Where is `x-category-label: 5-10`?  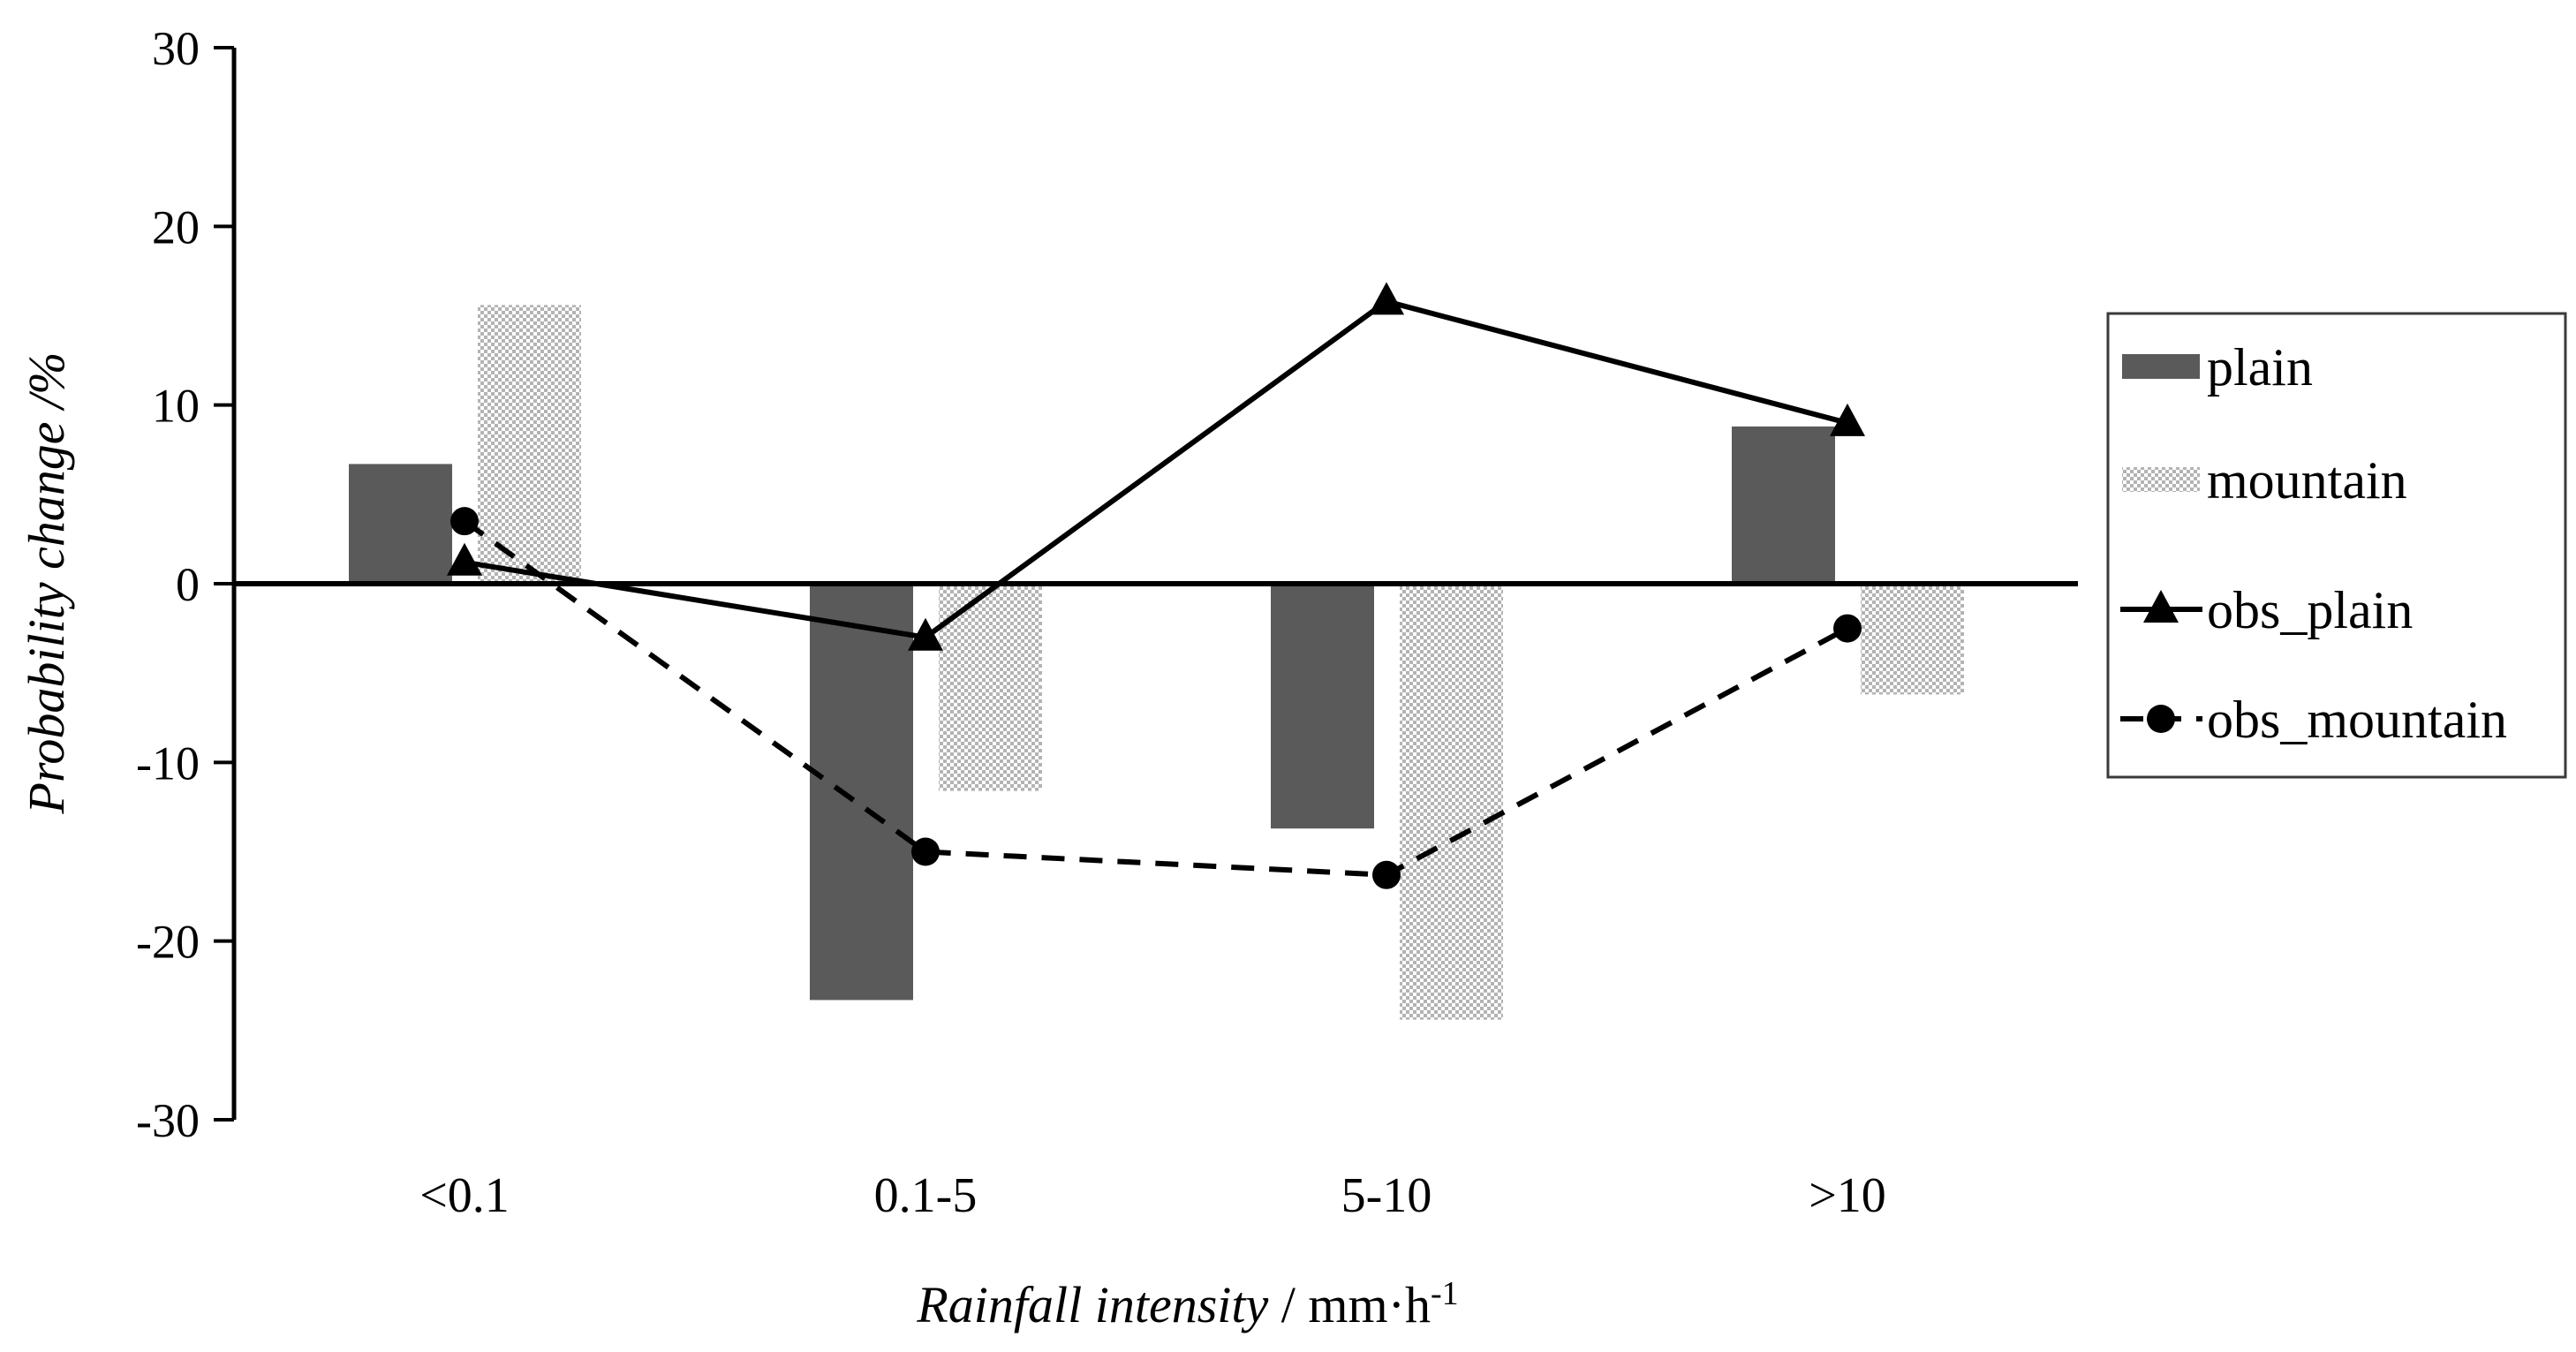 x-category-label: 5-10 is located at coordinates (1386, 1196).